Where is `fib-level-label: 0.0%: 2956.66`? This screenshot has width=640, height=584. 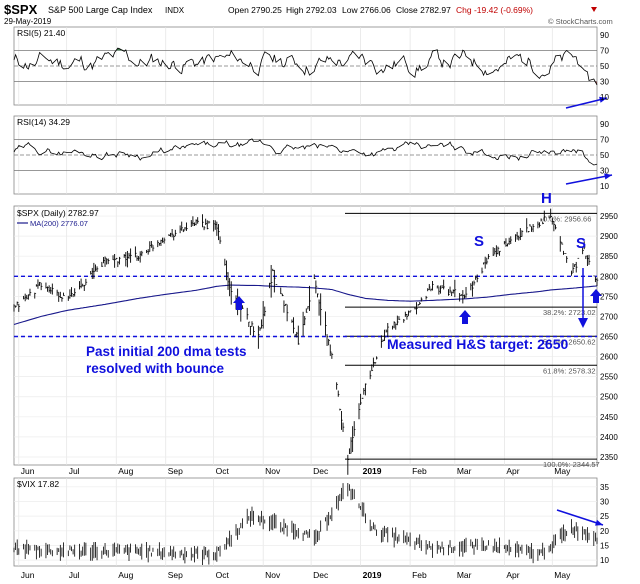
fib-level-label: 0.0%: 2956.66 is located at coordinates (567, 218).